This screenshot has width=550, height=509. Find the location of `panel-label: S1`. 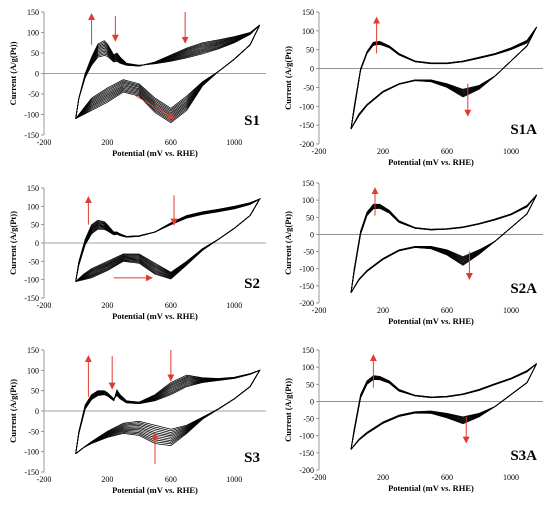

panel-label: S1 is located at coordinates (252, 121).